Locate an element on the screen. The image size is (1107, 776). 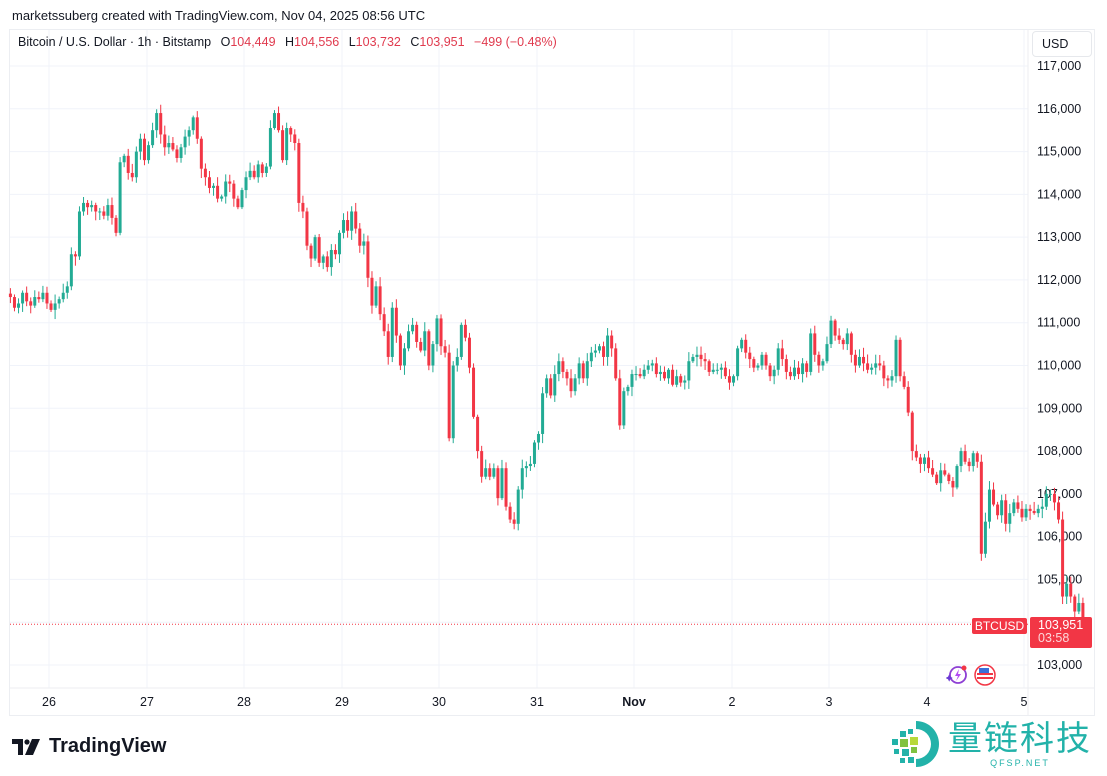
symbol-title: Bitcoin / U.S. Dollar · 1h · Bitstamp is located at coordinates (115, 42).